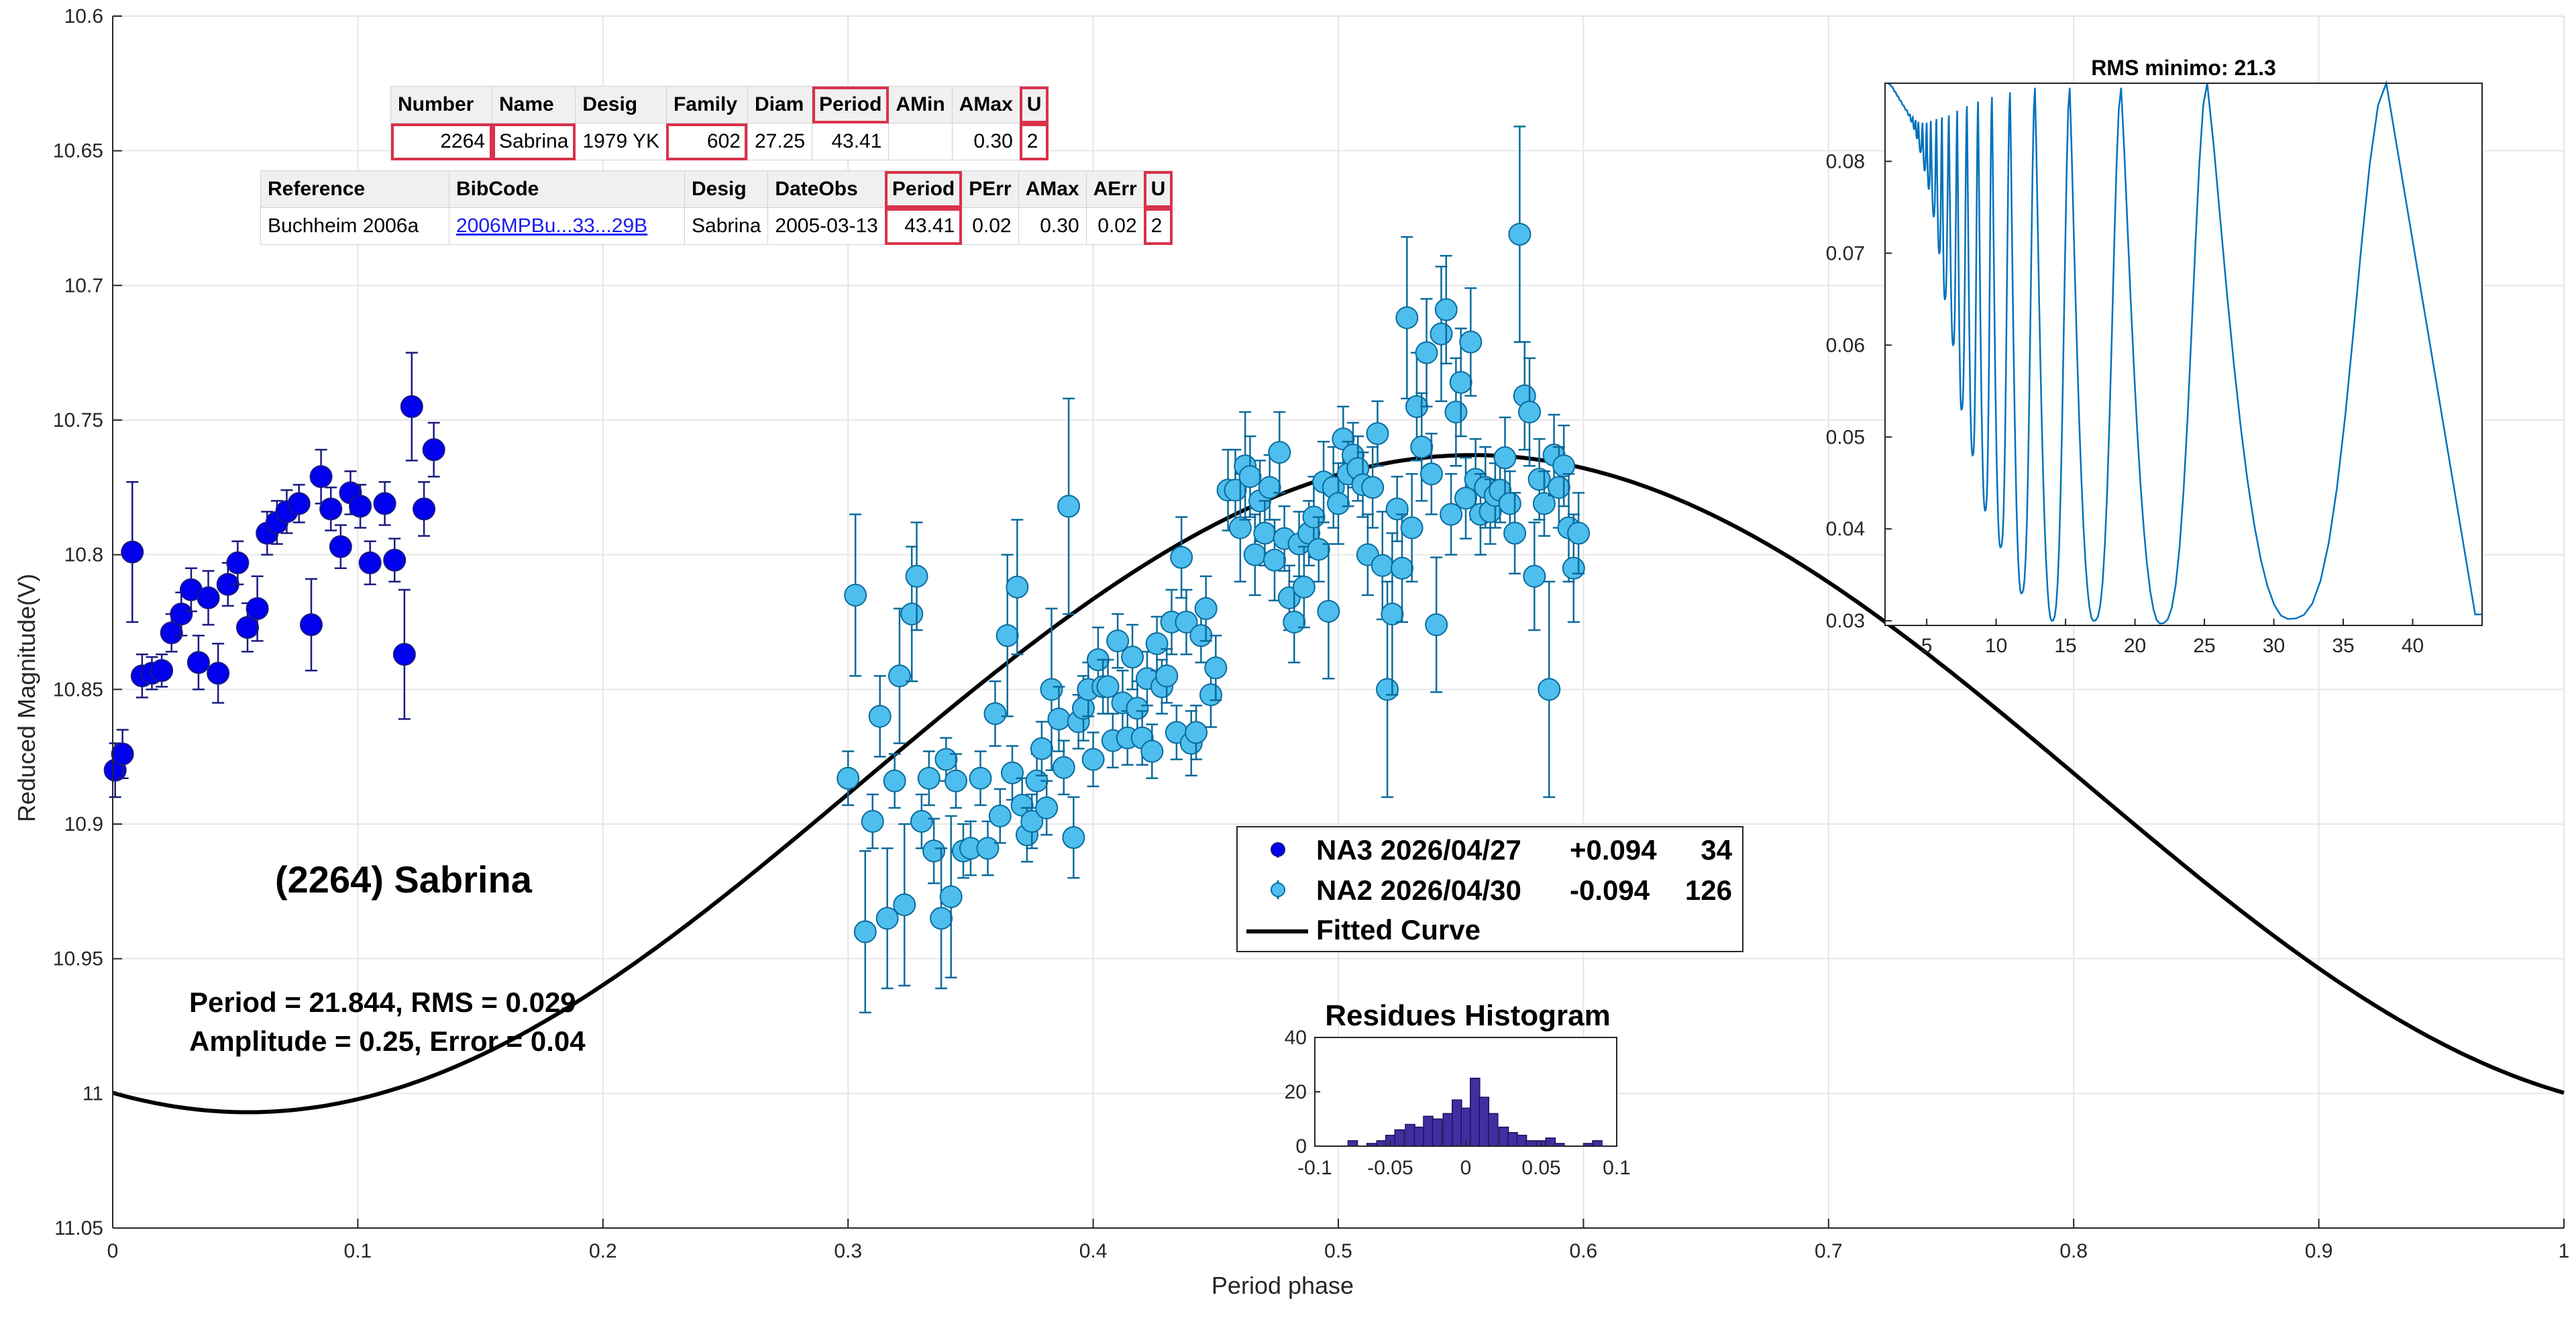 This screenshot has width=2576, height=1326. I want to click on hist-x-tick-label: -0.05, so click(1390, 1168).